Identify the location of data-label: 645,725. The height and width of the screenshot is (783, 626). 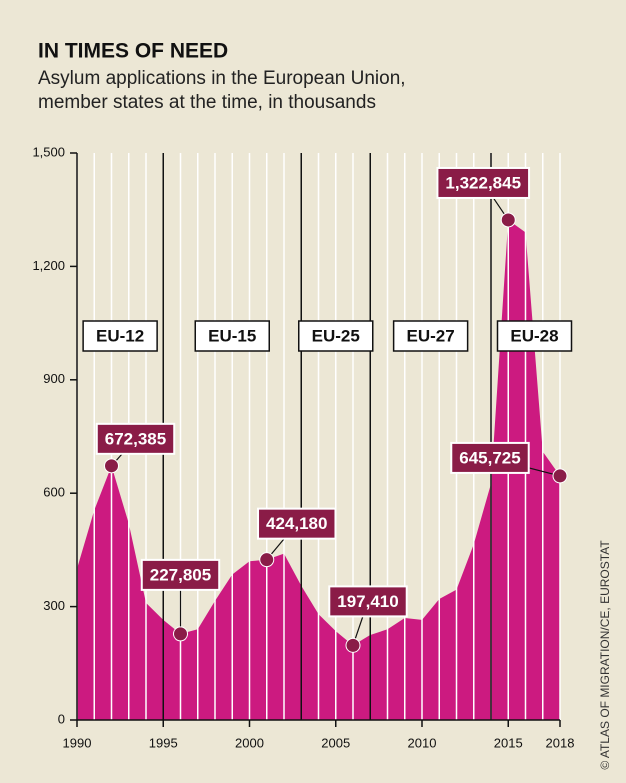
(489, 457).